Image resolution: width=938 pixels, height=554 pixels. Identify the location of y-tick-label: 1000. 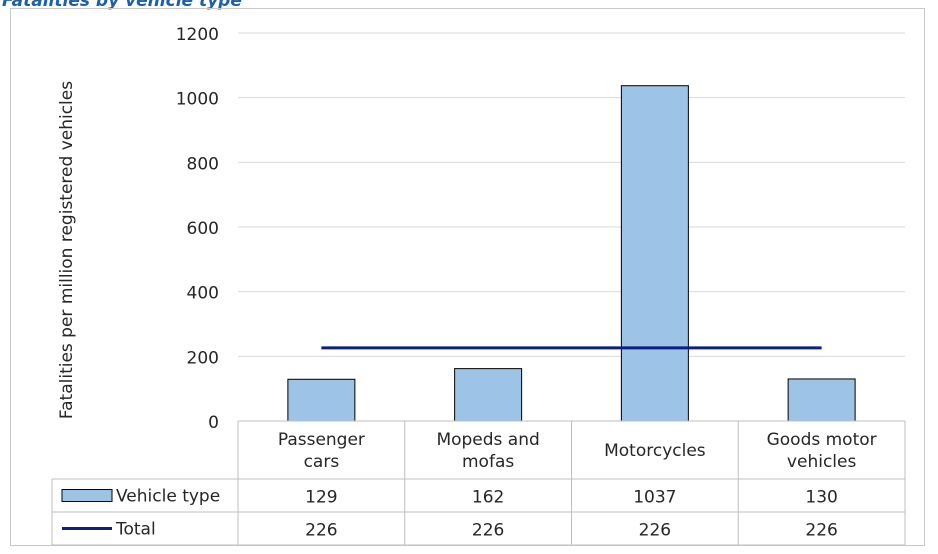
(197, 100).